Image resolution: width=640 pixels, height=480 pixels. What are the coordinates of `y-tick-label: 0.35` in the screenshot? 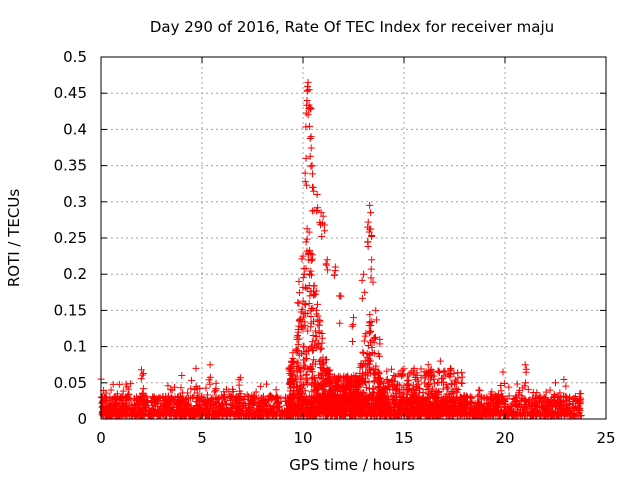 It's located at (70, 166).